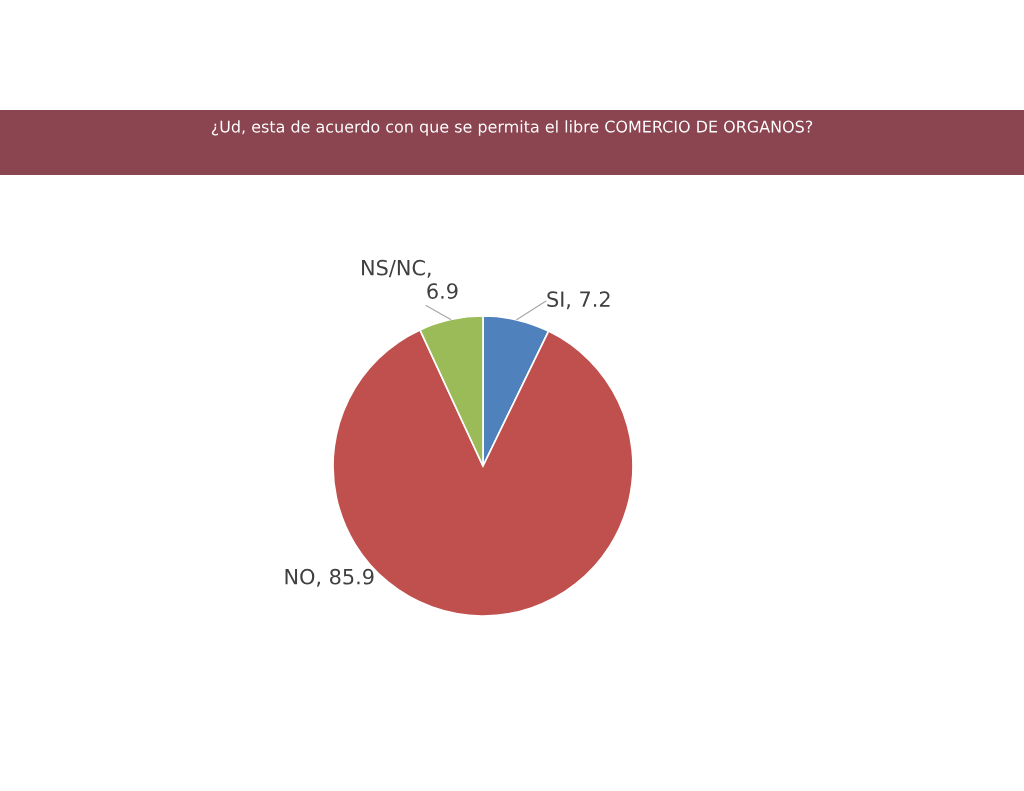 This screenshot has width=1024, height=791. Describe the element at coordinates (393, 268) in the screenshot. I see `slice-label: NS/NC` at that location.